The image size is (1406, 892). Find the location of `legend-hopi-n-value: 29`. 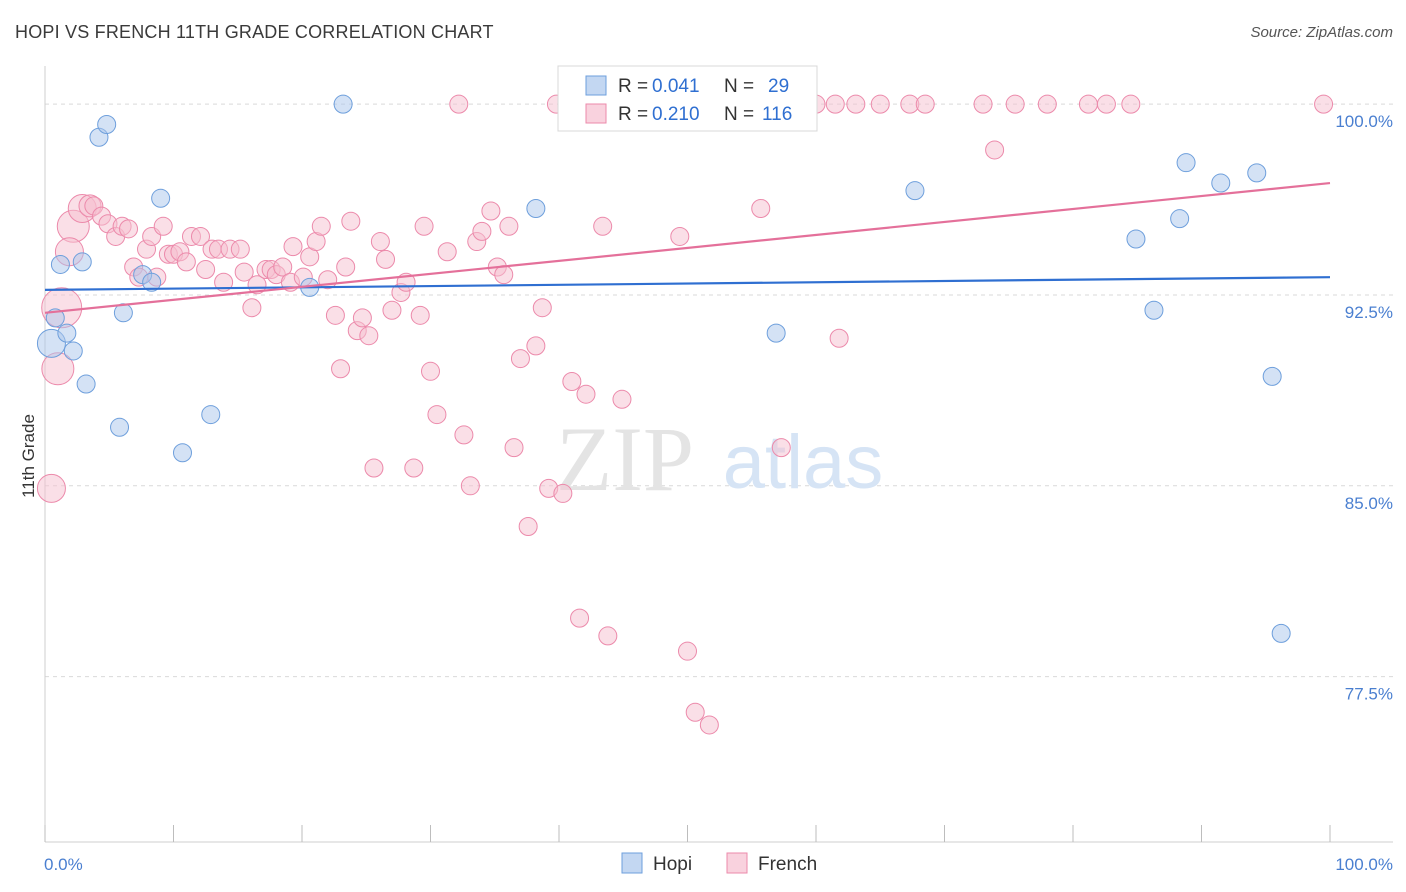

legend-hopi-n-value: 29 is located at coordinates (778, 86).